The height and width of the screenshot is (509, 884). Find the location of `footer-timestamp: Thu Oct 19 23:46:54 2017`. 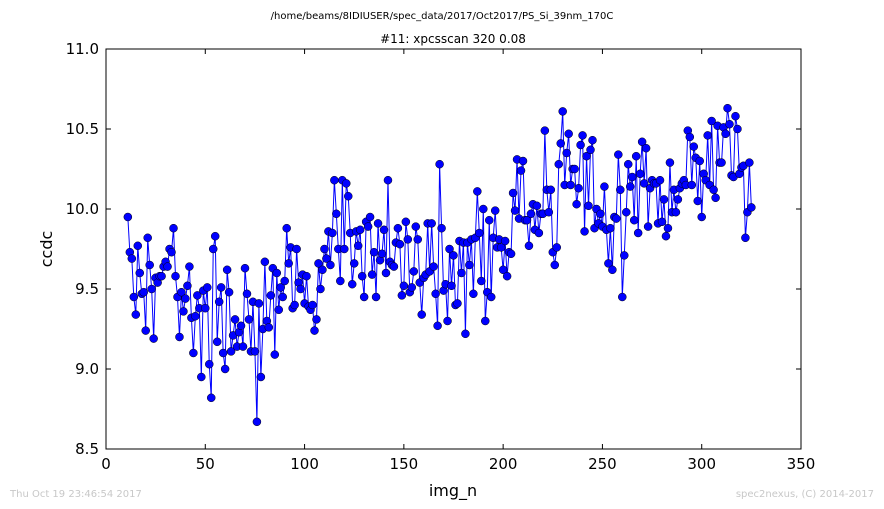

footer-timestamp: Thu Oct 19 23:46:54 2017 is located at coordinates (76, 494).